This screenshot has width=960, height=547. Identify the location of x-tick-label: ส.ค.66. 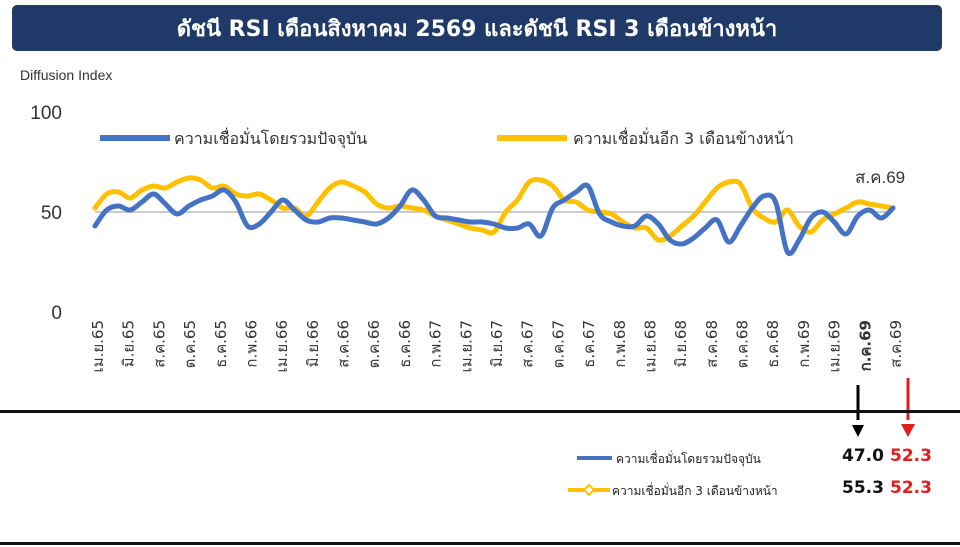
(344, 344).